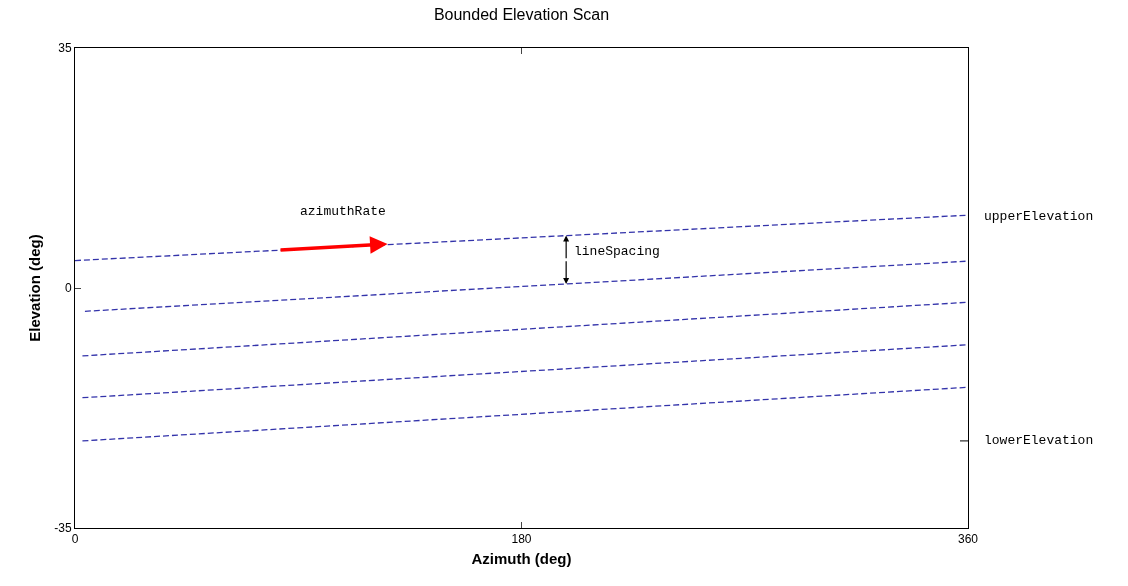 This screenshot has width=1128, height=586. I want to click on y-axis-title: Elevation (deg), so click(34, 288).